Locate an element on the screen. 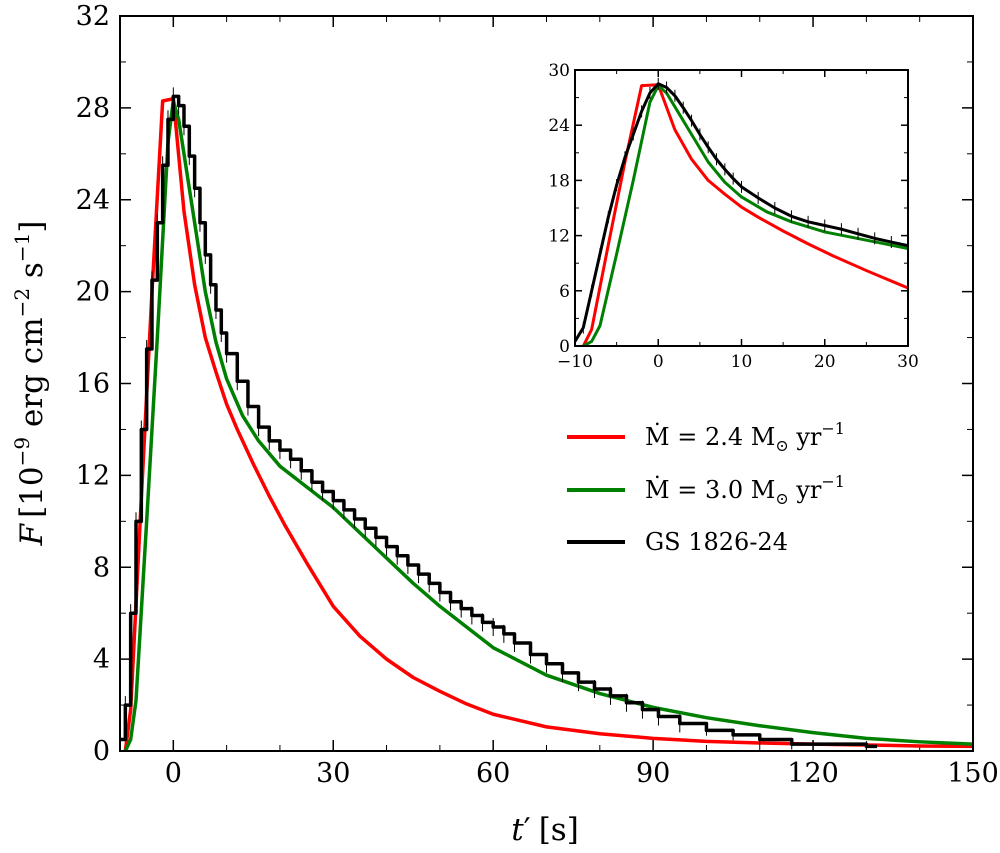 Image resolution: width=1000 pixels, height=853 pixels. x-tick-label: 150 is located at coordinates (973, 773).